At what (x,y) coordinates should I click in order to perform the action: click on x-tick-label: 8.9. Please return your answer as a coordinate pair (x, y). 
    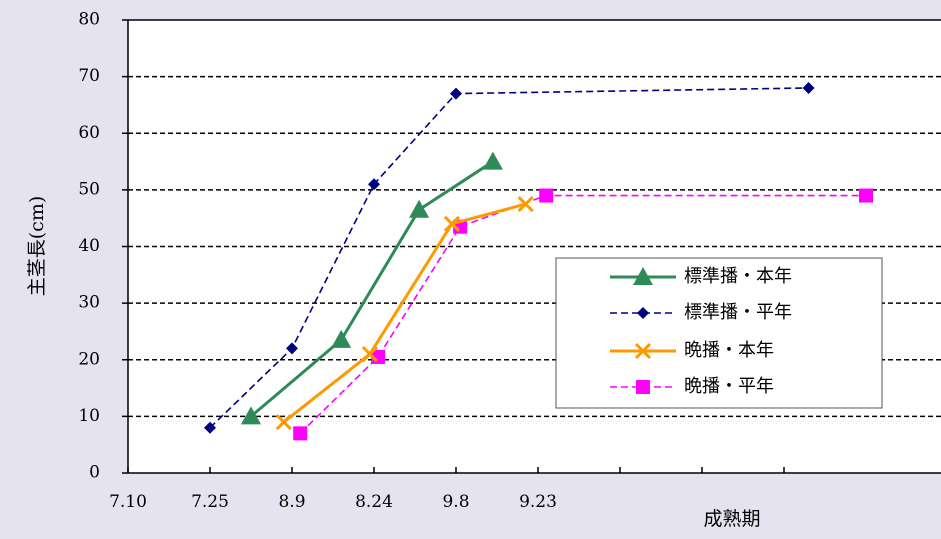
    Looking at the image, I should click on (291, 502).